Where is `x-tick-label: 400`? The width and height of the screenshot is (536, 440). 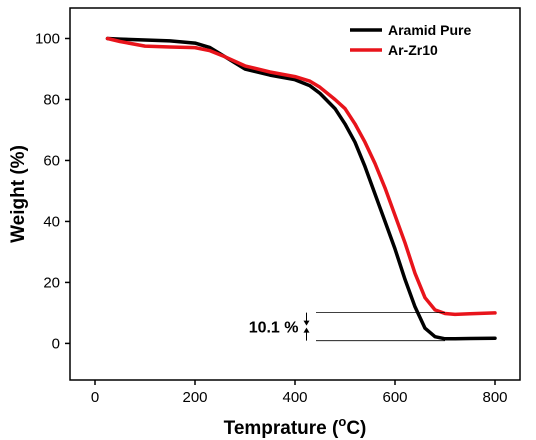
x-tick-label: 400 is located at coordinates (294, 397).